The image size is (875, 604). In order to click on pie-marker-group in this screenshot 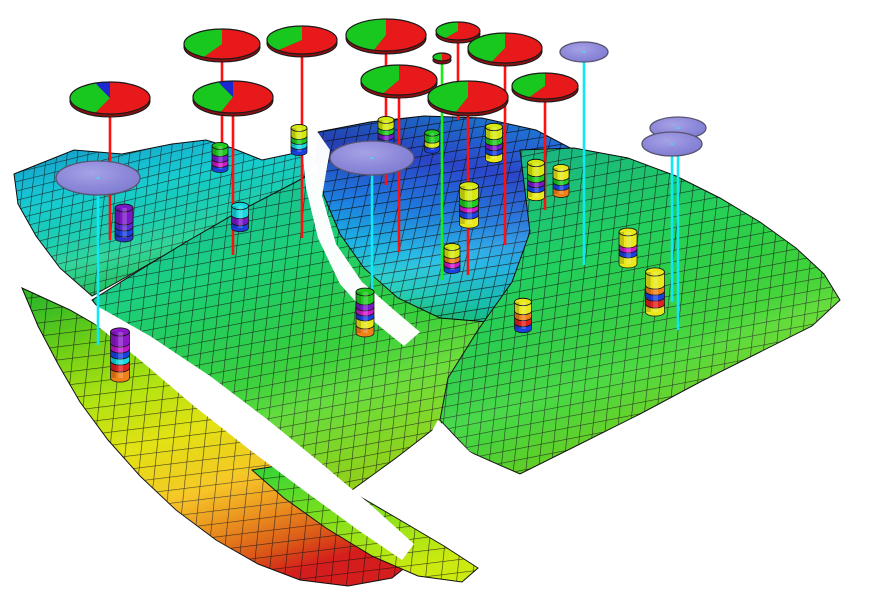, I will do `click(324, 68)`.